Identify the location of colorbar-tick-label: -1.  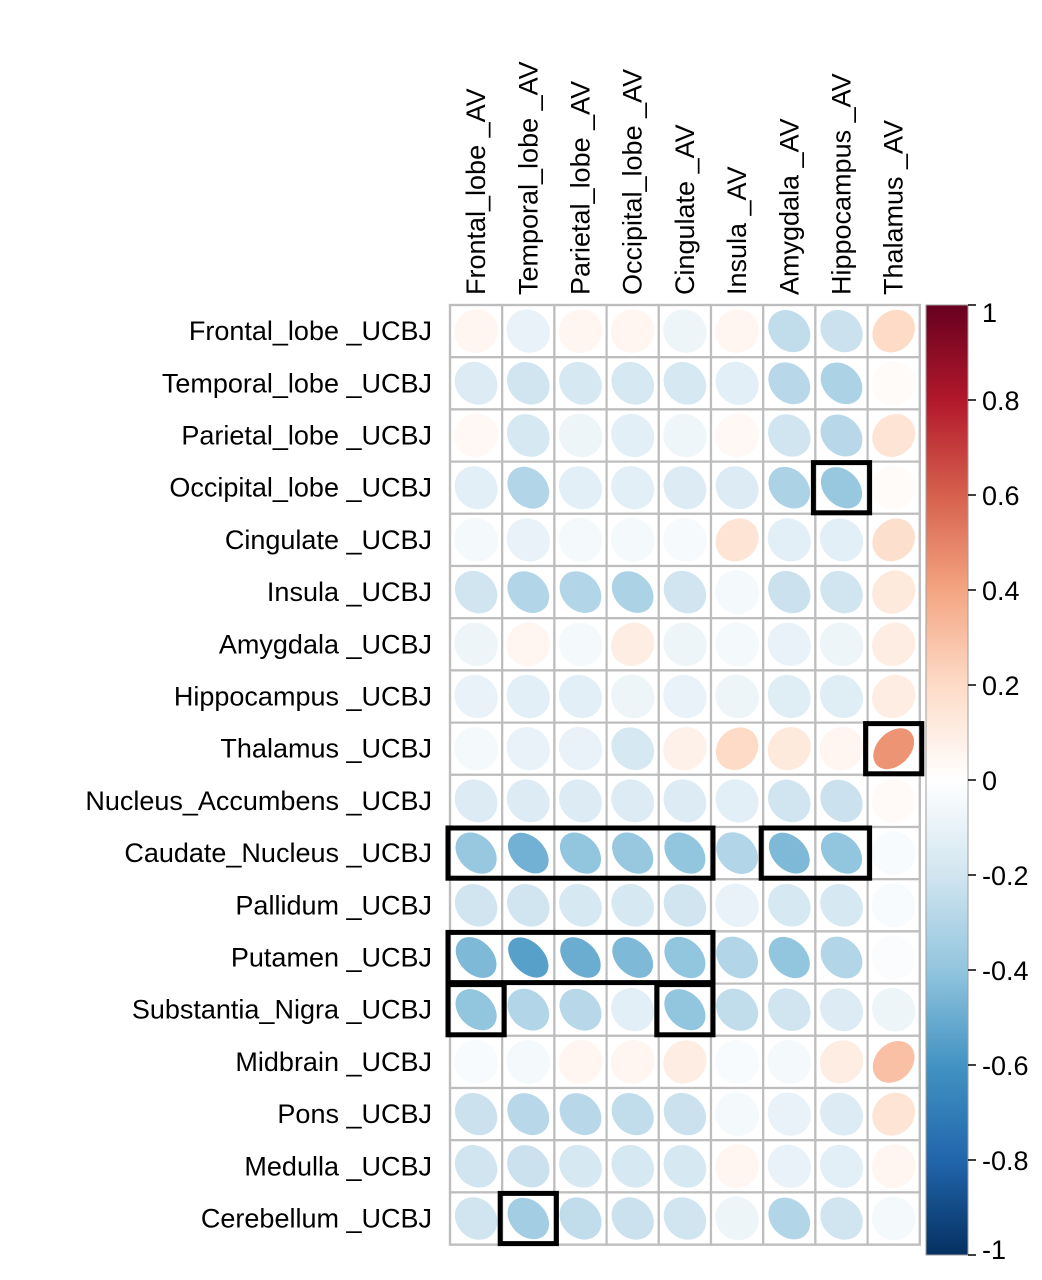
(994, 1250).